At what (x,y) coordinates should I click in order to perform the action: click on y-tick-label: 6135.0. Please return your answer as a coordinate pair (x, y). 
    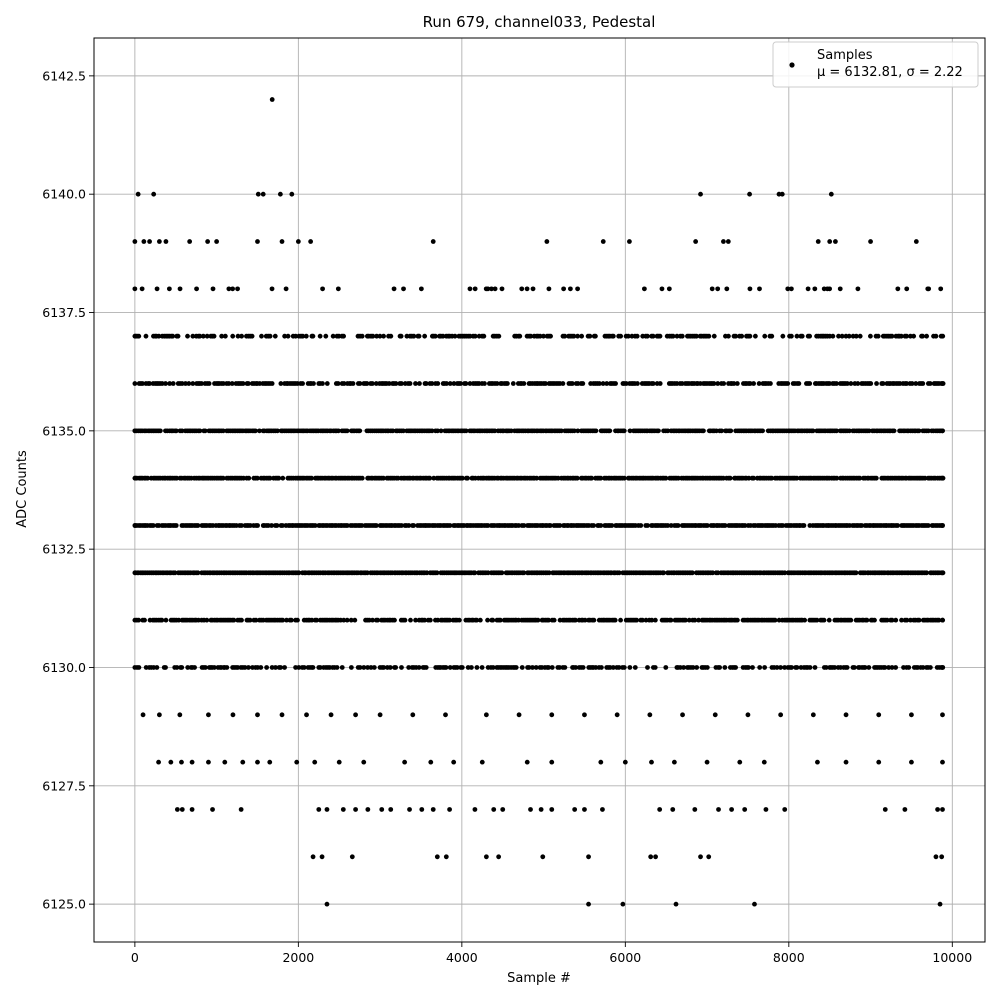
    Looking at the image, I should click on (64, 430).